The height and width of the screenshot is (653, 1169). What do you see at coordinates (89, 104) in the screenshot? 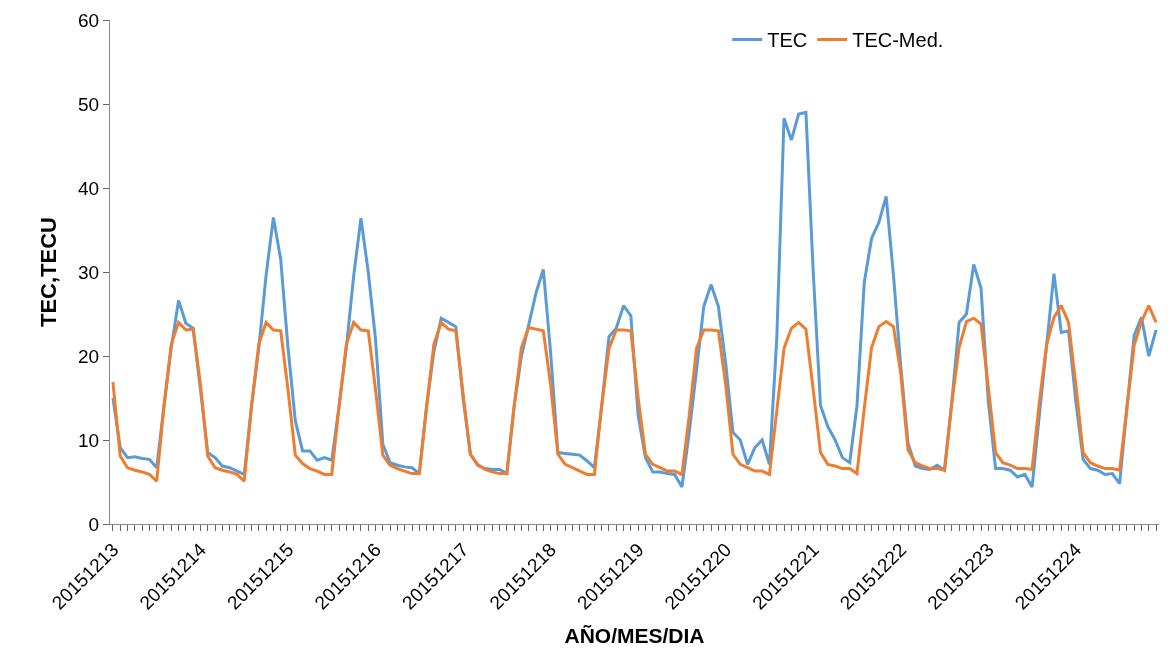
I see `y-tick-label: 50` at bounding box center [89, 104].